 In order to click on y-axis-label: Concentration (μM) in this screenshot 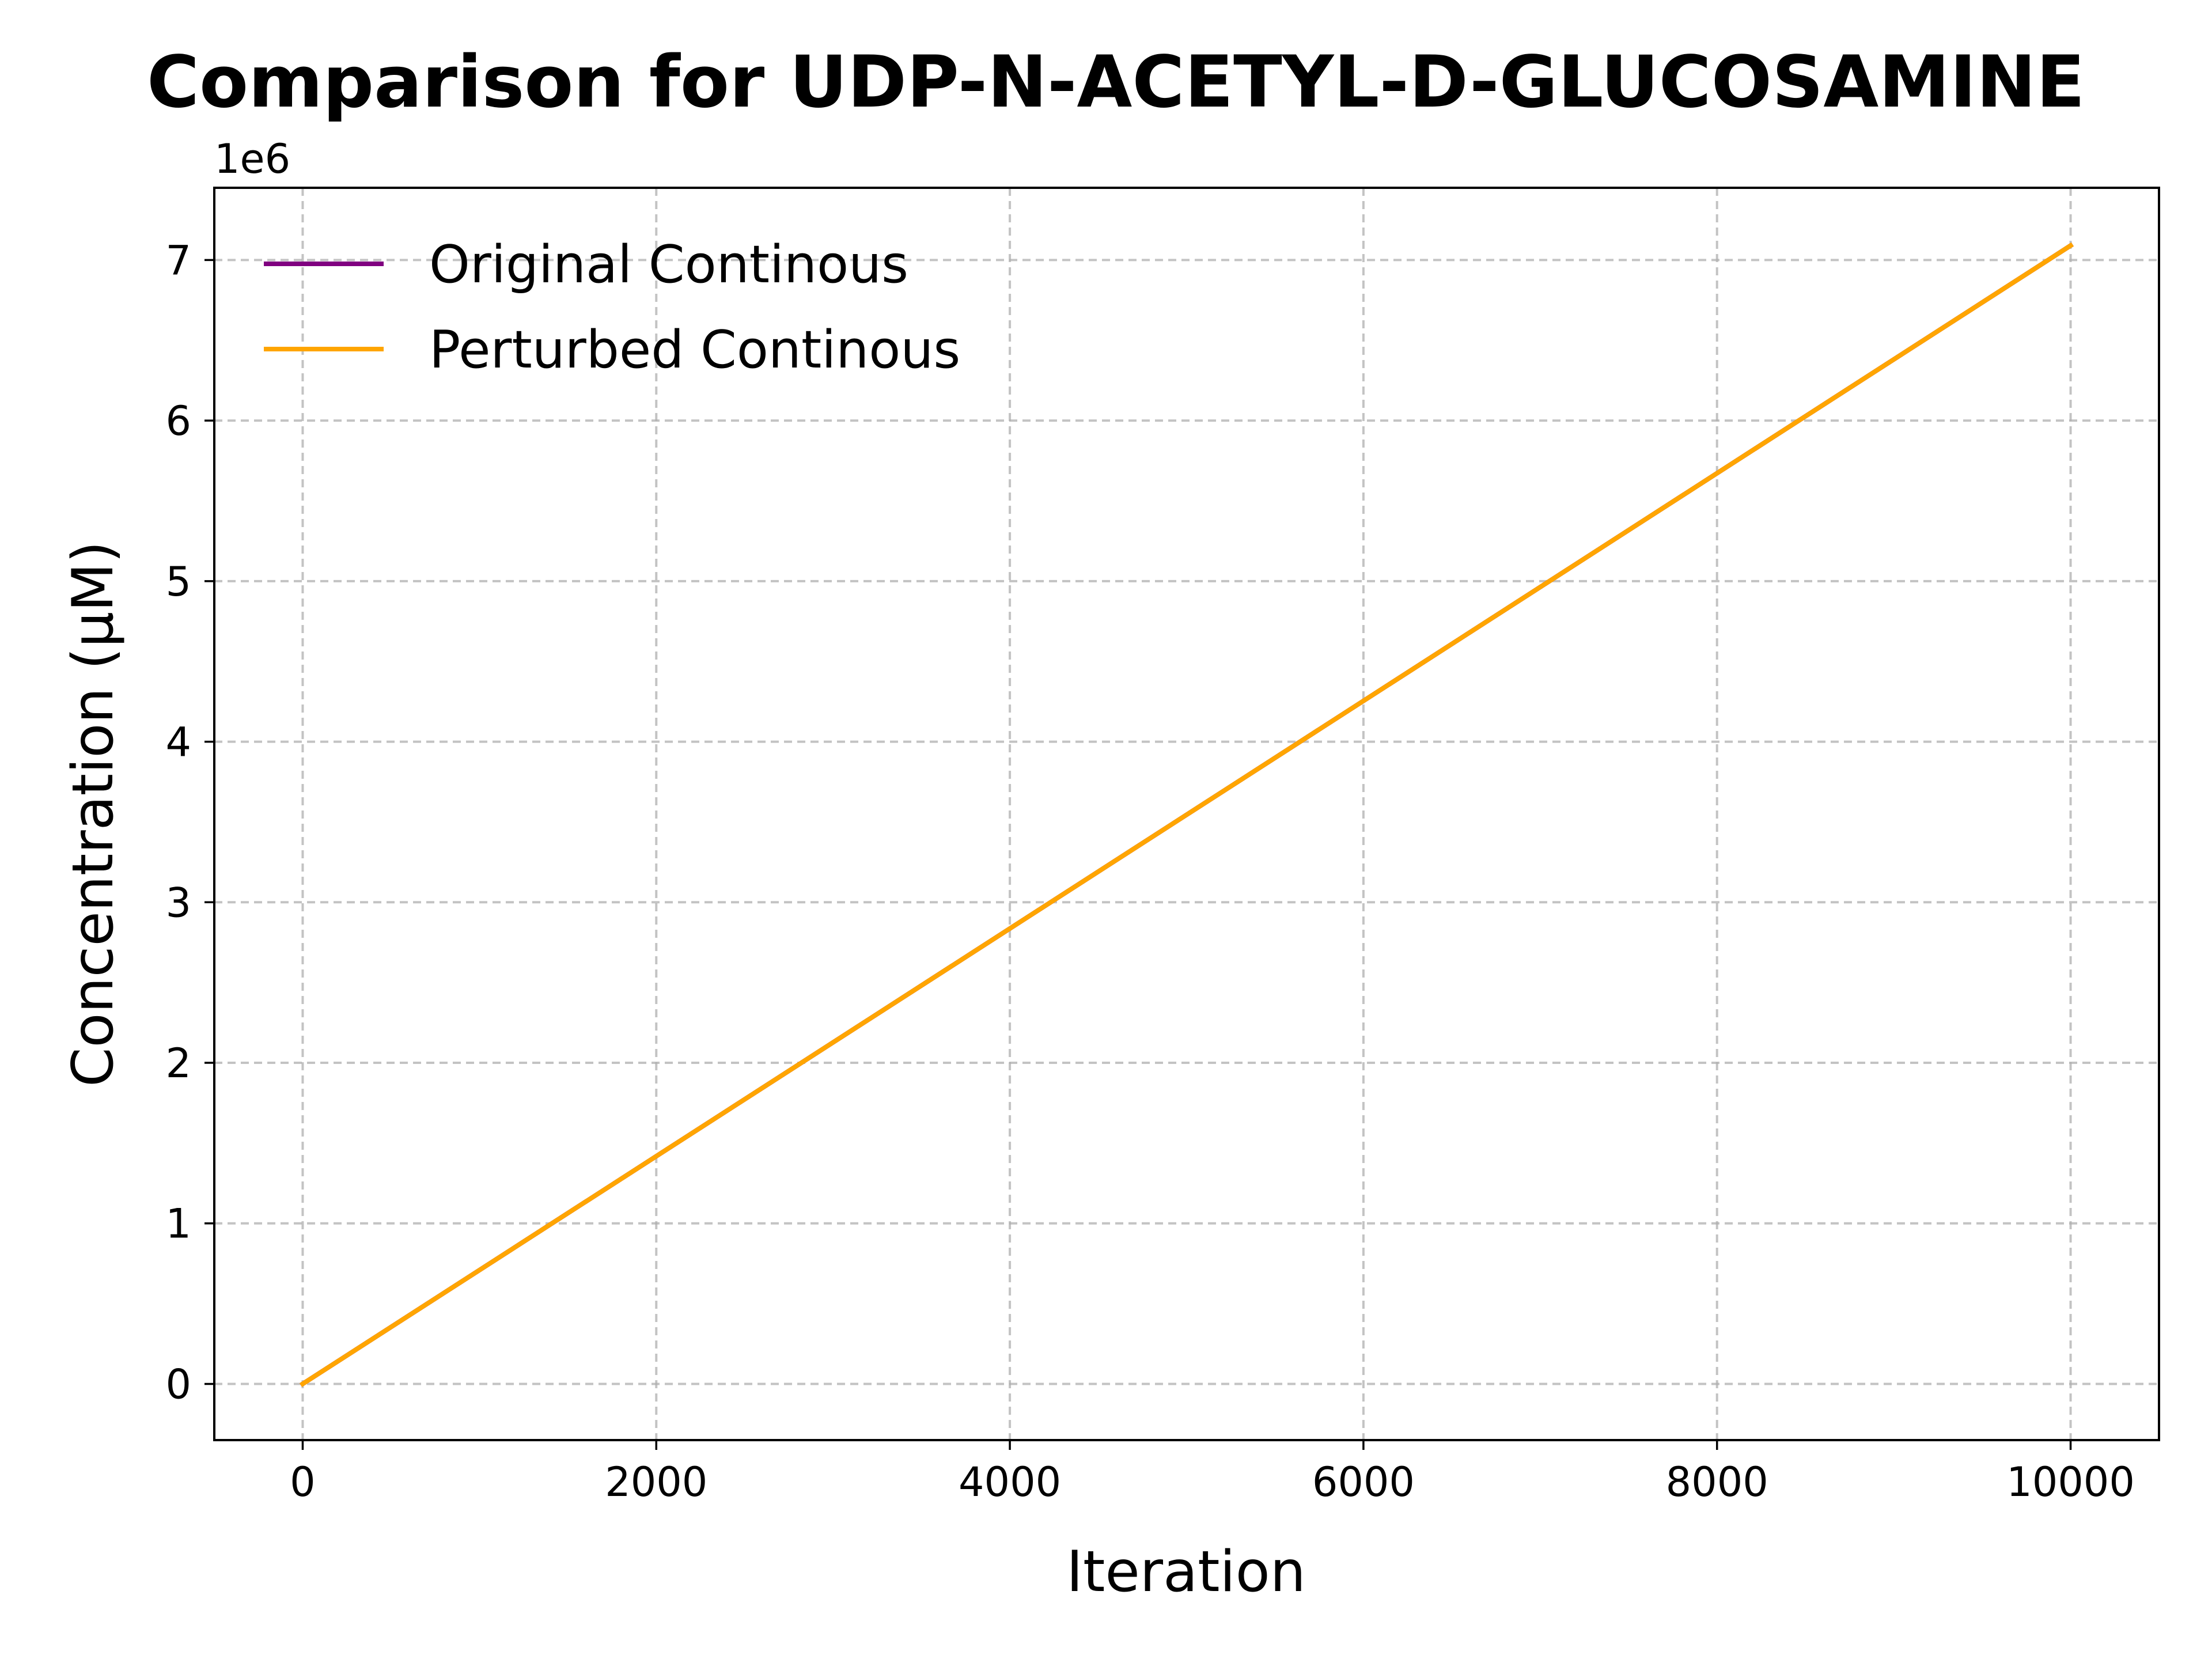, I will do `click(93, 814)`.